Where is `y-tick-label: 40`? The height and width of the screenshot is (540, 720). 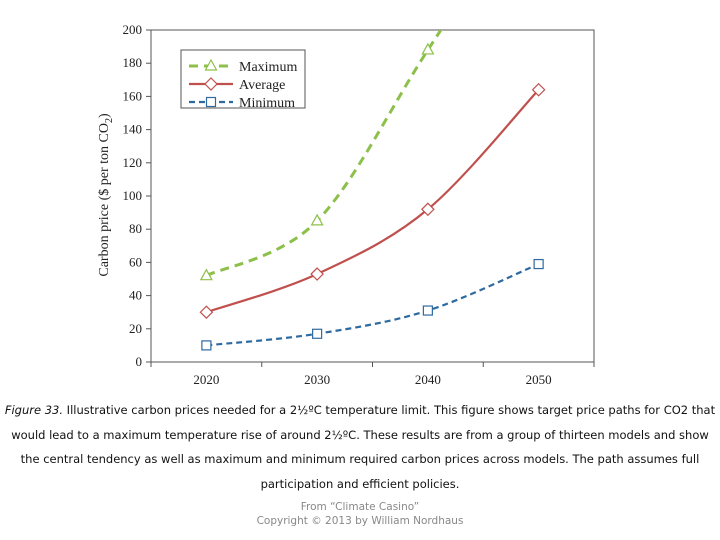 y-tick-label: 40 is located at coordinates (135, 295).